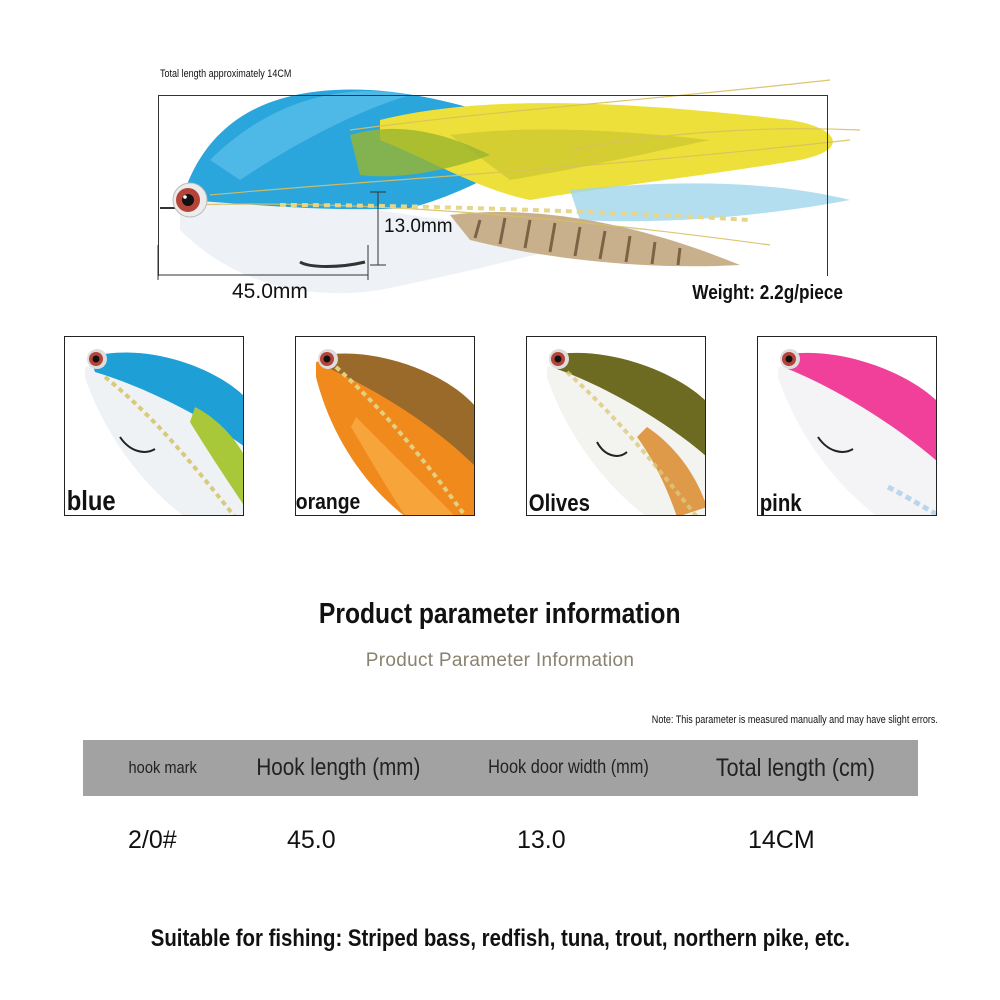 The image size is (1000, 1000). What do you see at coordinates (493, 185) in the screenshot?
I see `total-length-bracket` at bounding box center [493, 185].